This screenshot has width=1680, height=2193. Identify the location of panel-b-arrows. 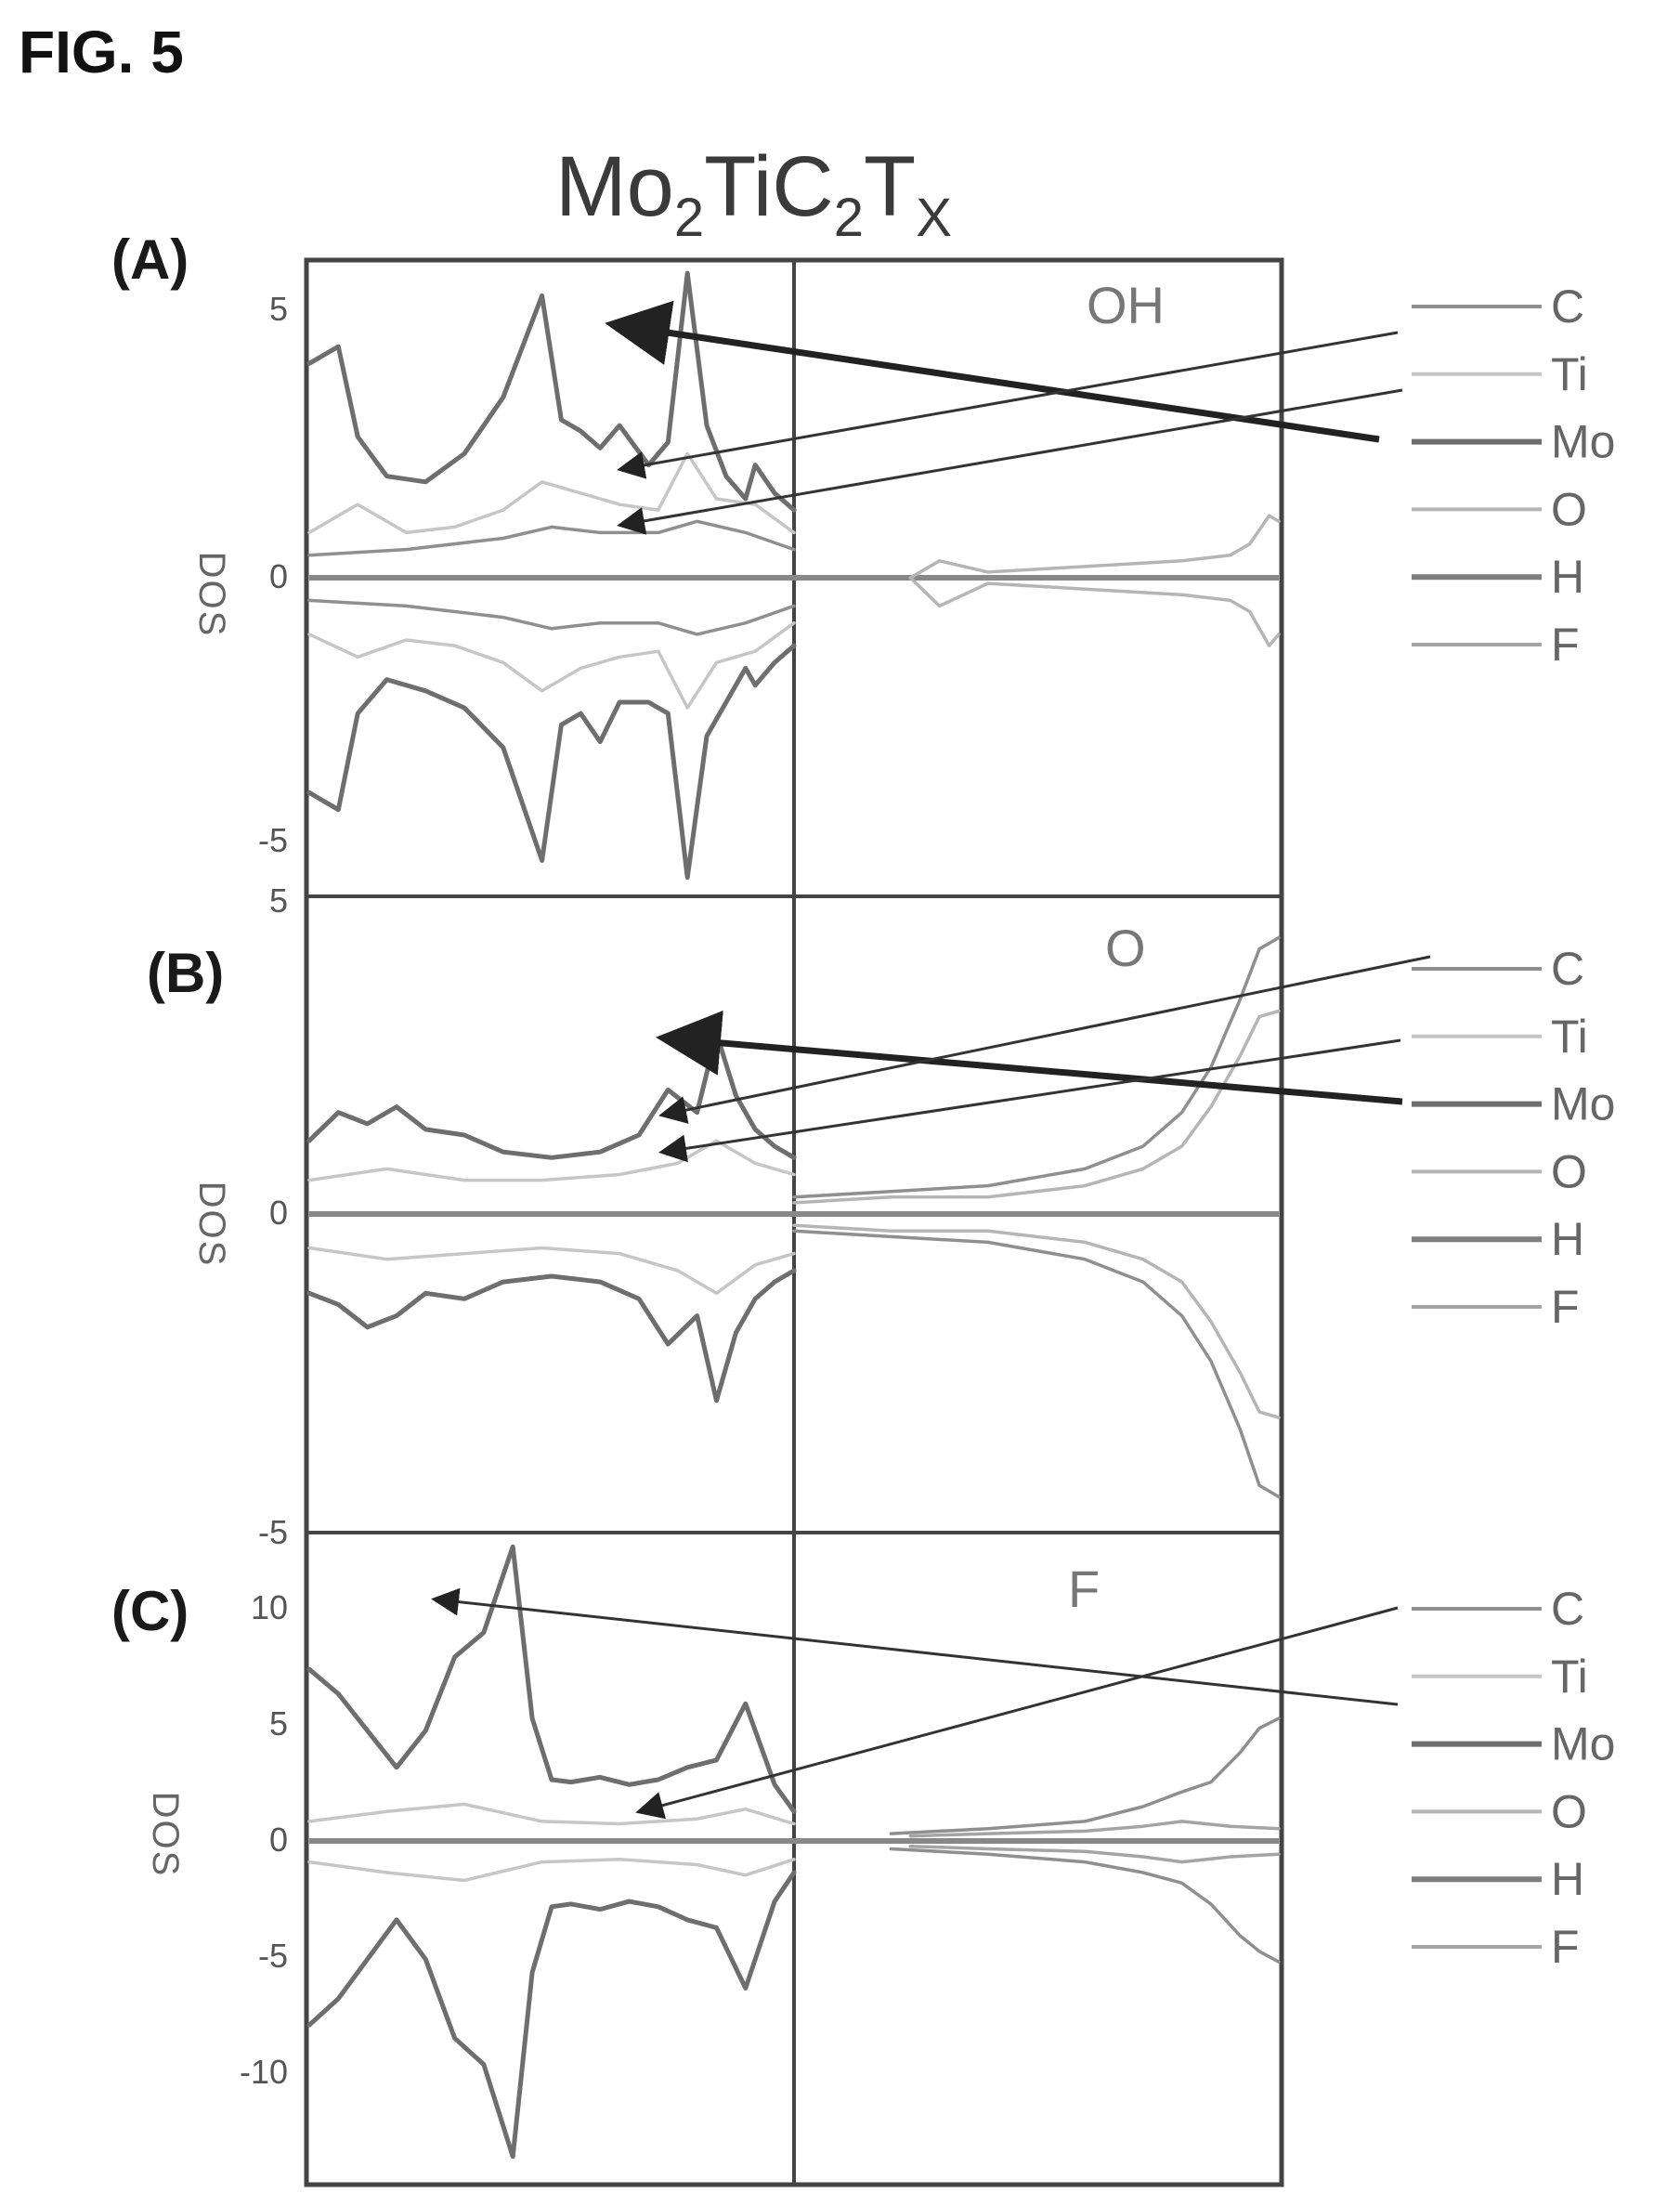
(1043, 1059).